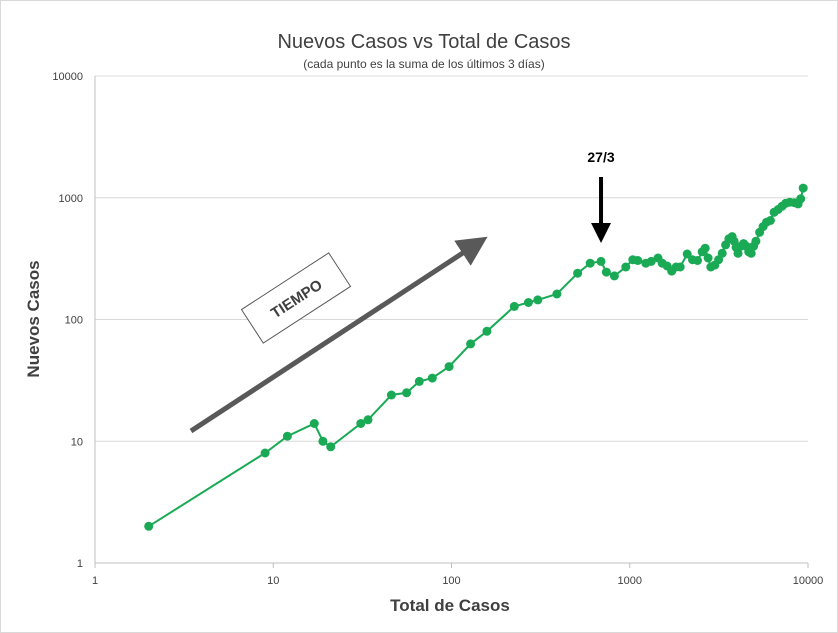  What do you see at coordinates (71, 199) in the screenshot?
I see `y-tick-label: 1000` at bounding box center [71, 199].